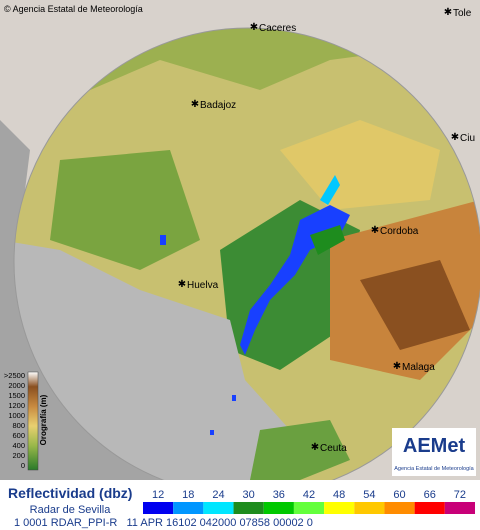 Image resolution: width=480 pixels, height=530 pixels. Describe the element at coordinates (18, 425) in the screenshot. I see `orography-level: 800` at that location.